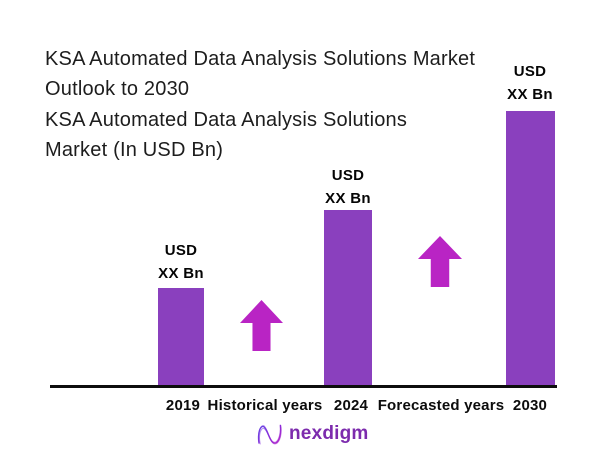 The height and width of the screenshot is (451, 602). I want to click on bar-value-label-2019-currency: USD, so click(181, 250).